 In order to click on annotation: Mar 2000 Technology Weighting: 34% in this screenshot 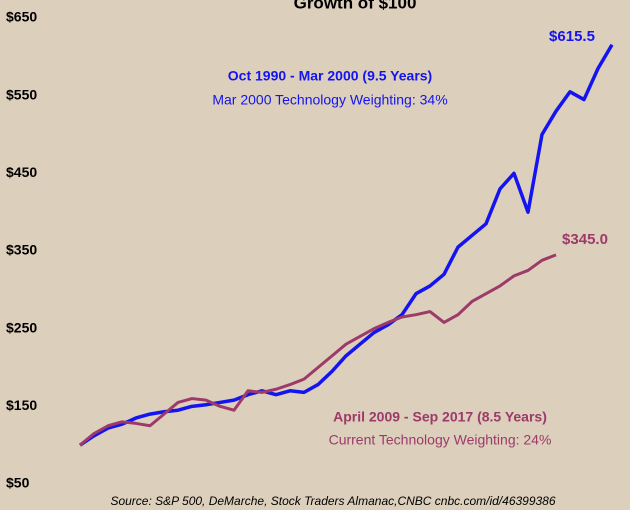, I will do `click(329, 100)`.